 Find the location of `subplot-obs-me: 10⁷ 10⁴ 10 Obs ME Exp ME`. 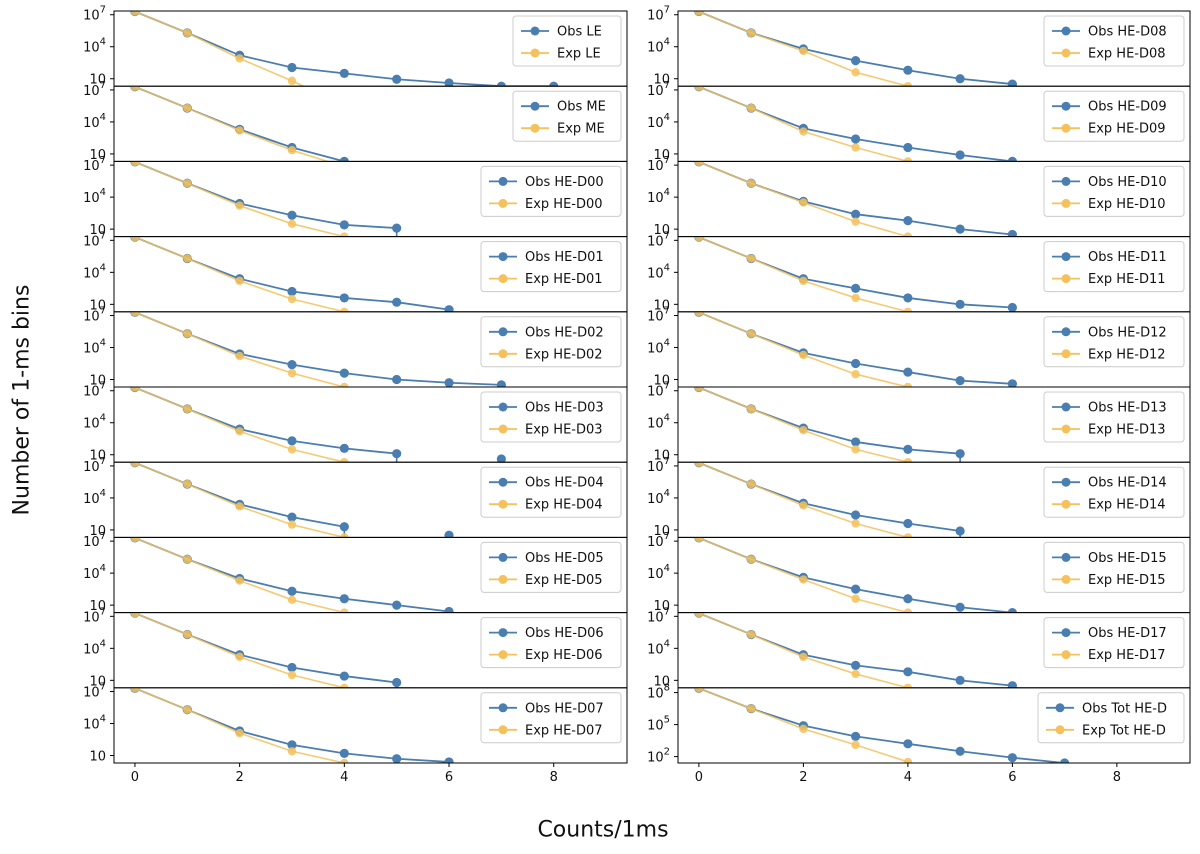

subplot-obs-me: 10⁷ 10⁴ 10 Obs ME Exp ME is located at coordinates (355, 121).